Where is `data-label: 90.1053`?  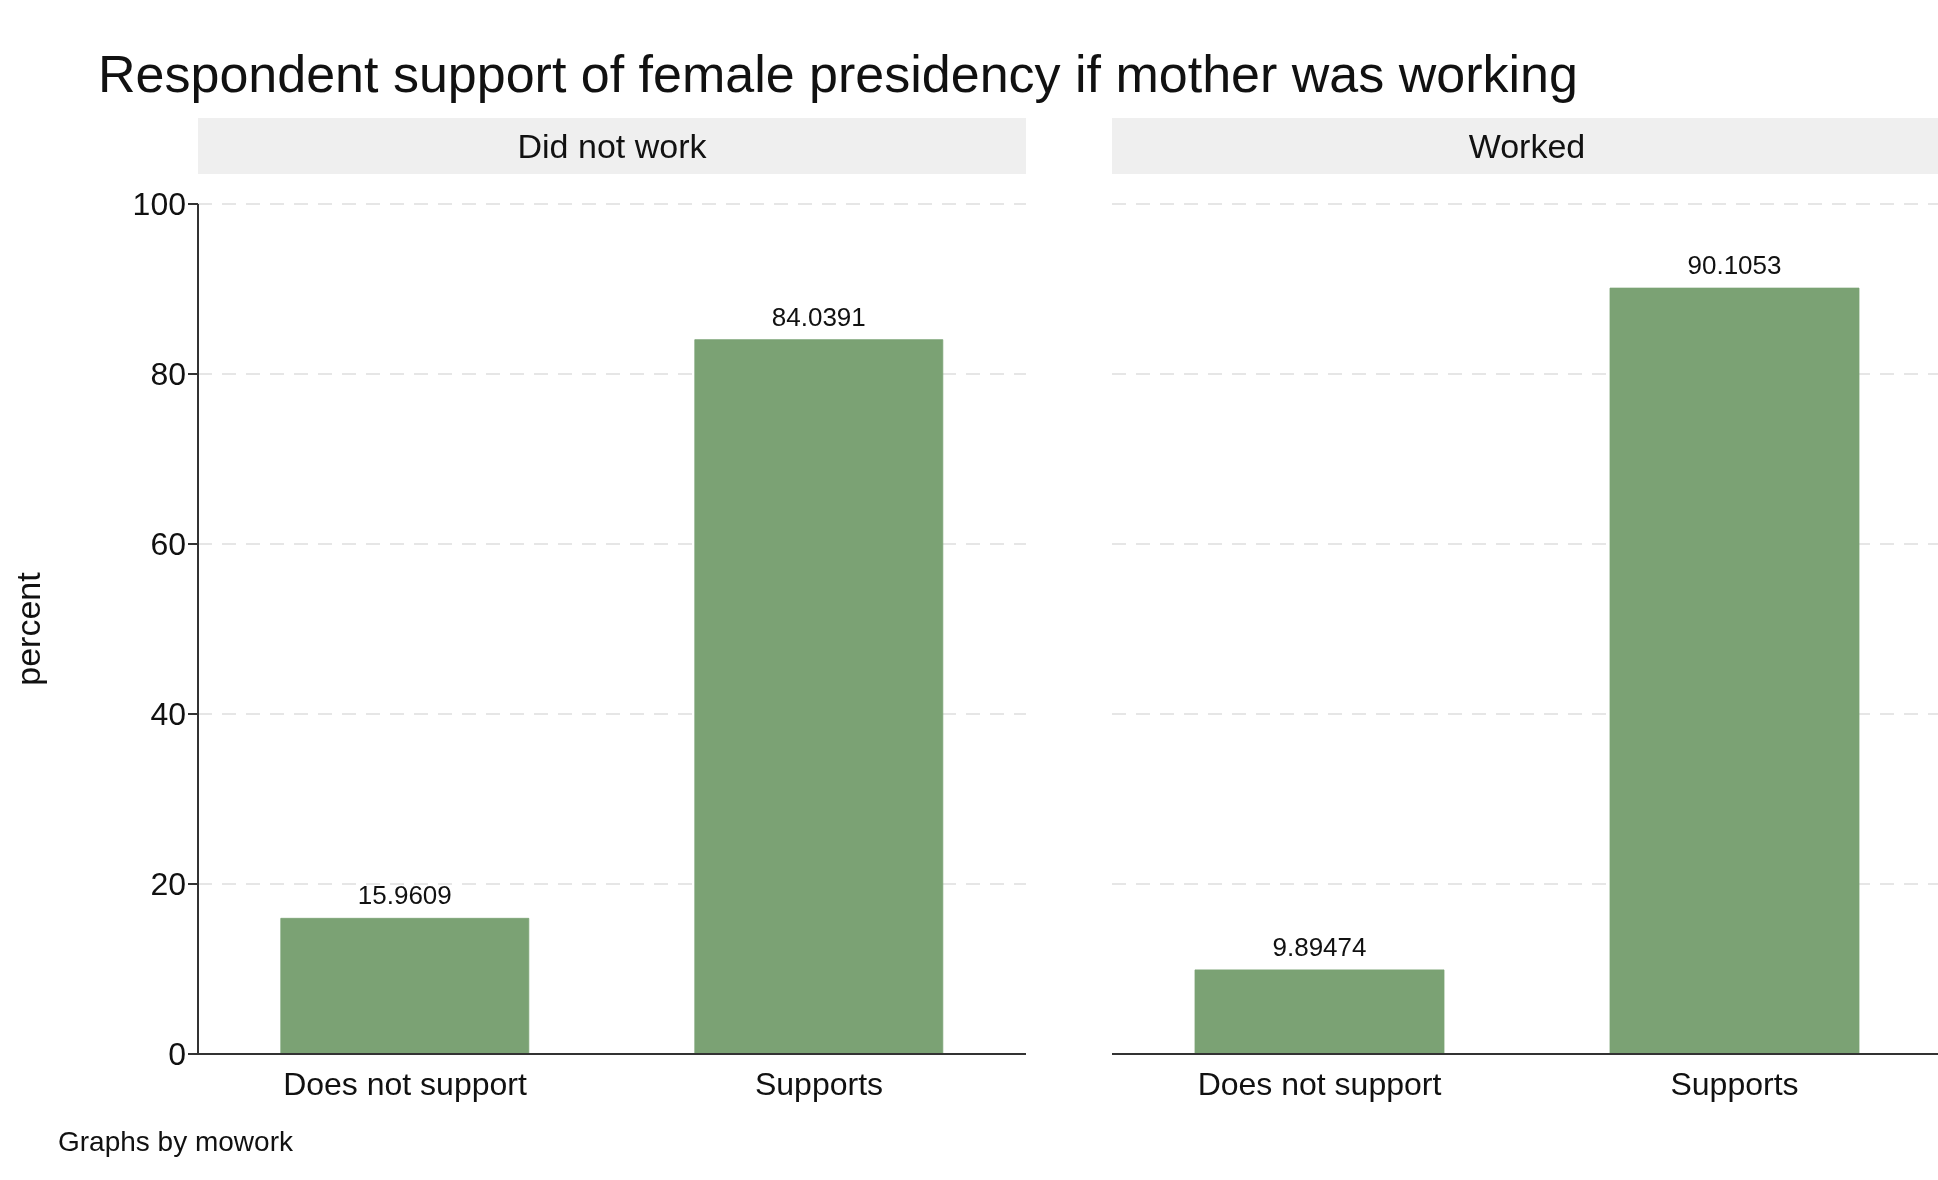
data-label: 90.1053 is located at coordinates (1734, 265).